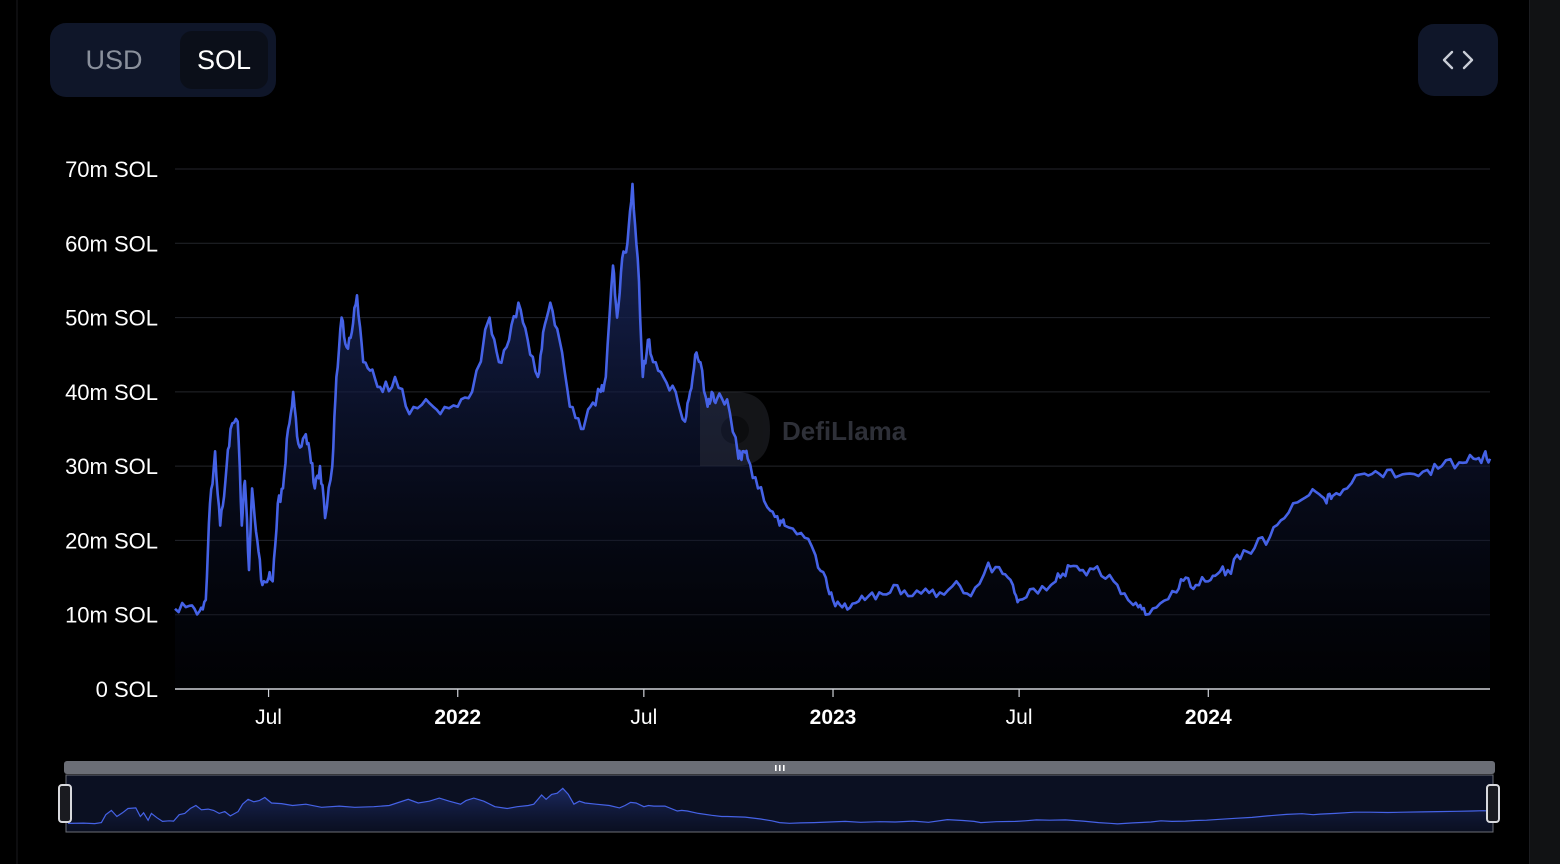 Image resolution: width=1560 pixels, height=864 pixels. What do you see at coordinates (111, 466) in the screenshot?
I see `y-tick-label: 30m SOL` at bounding box center [111, 466].